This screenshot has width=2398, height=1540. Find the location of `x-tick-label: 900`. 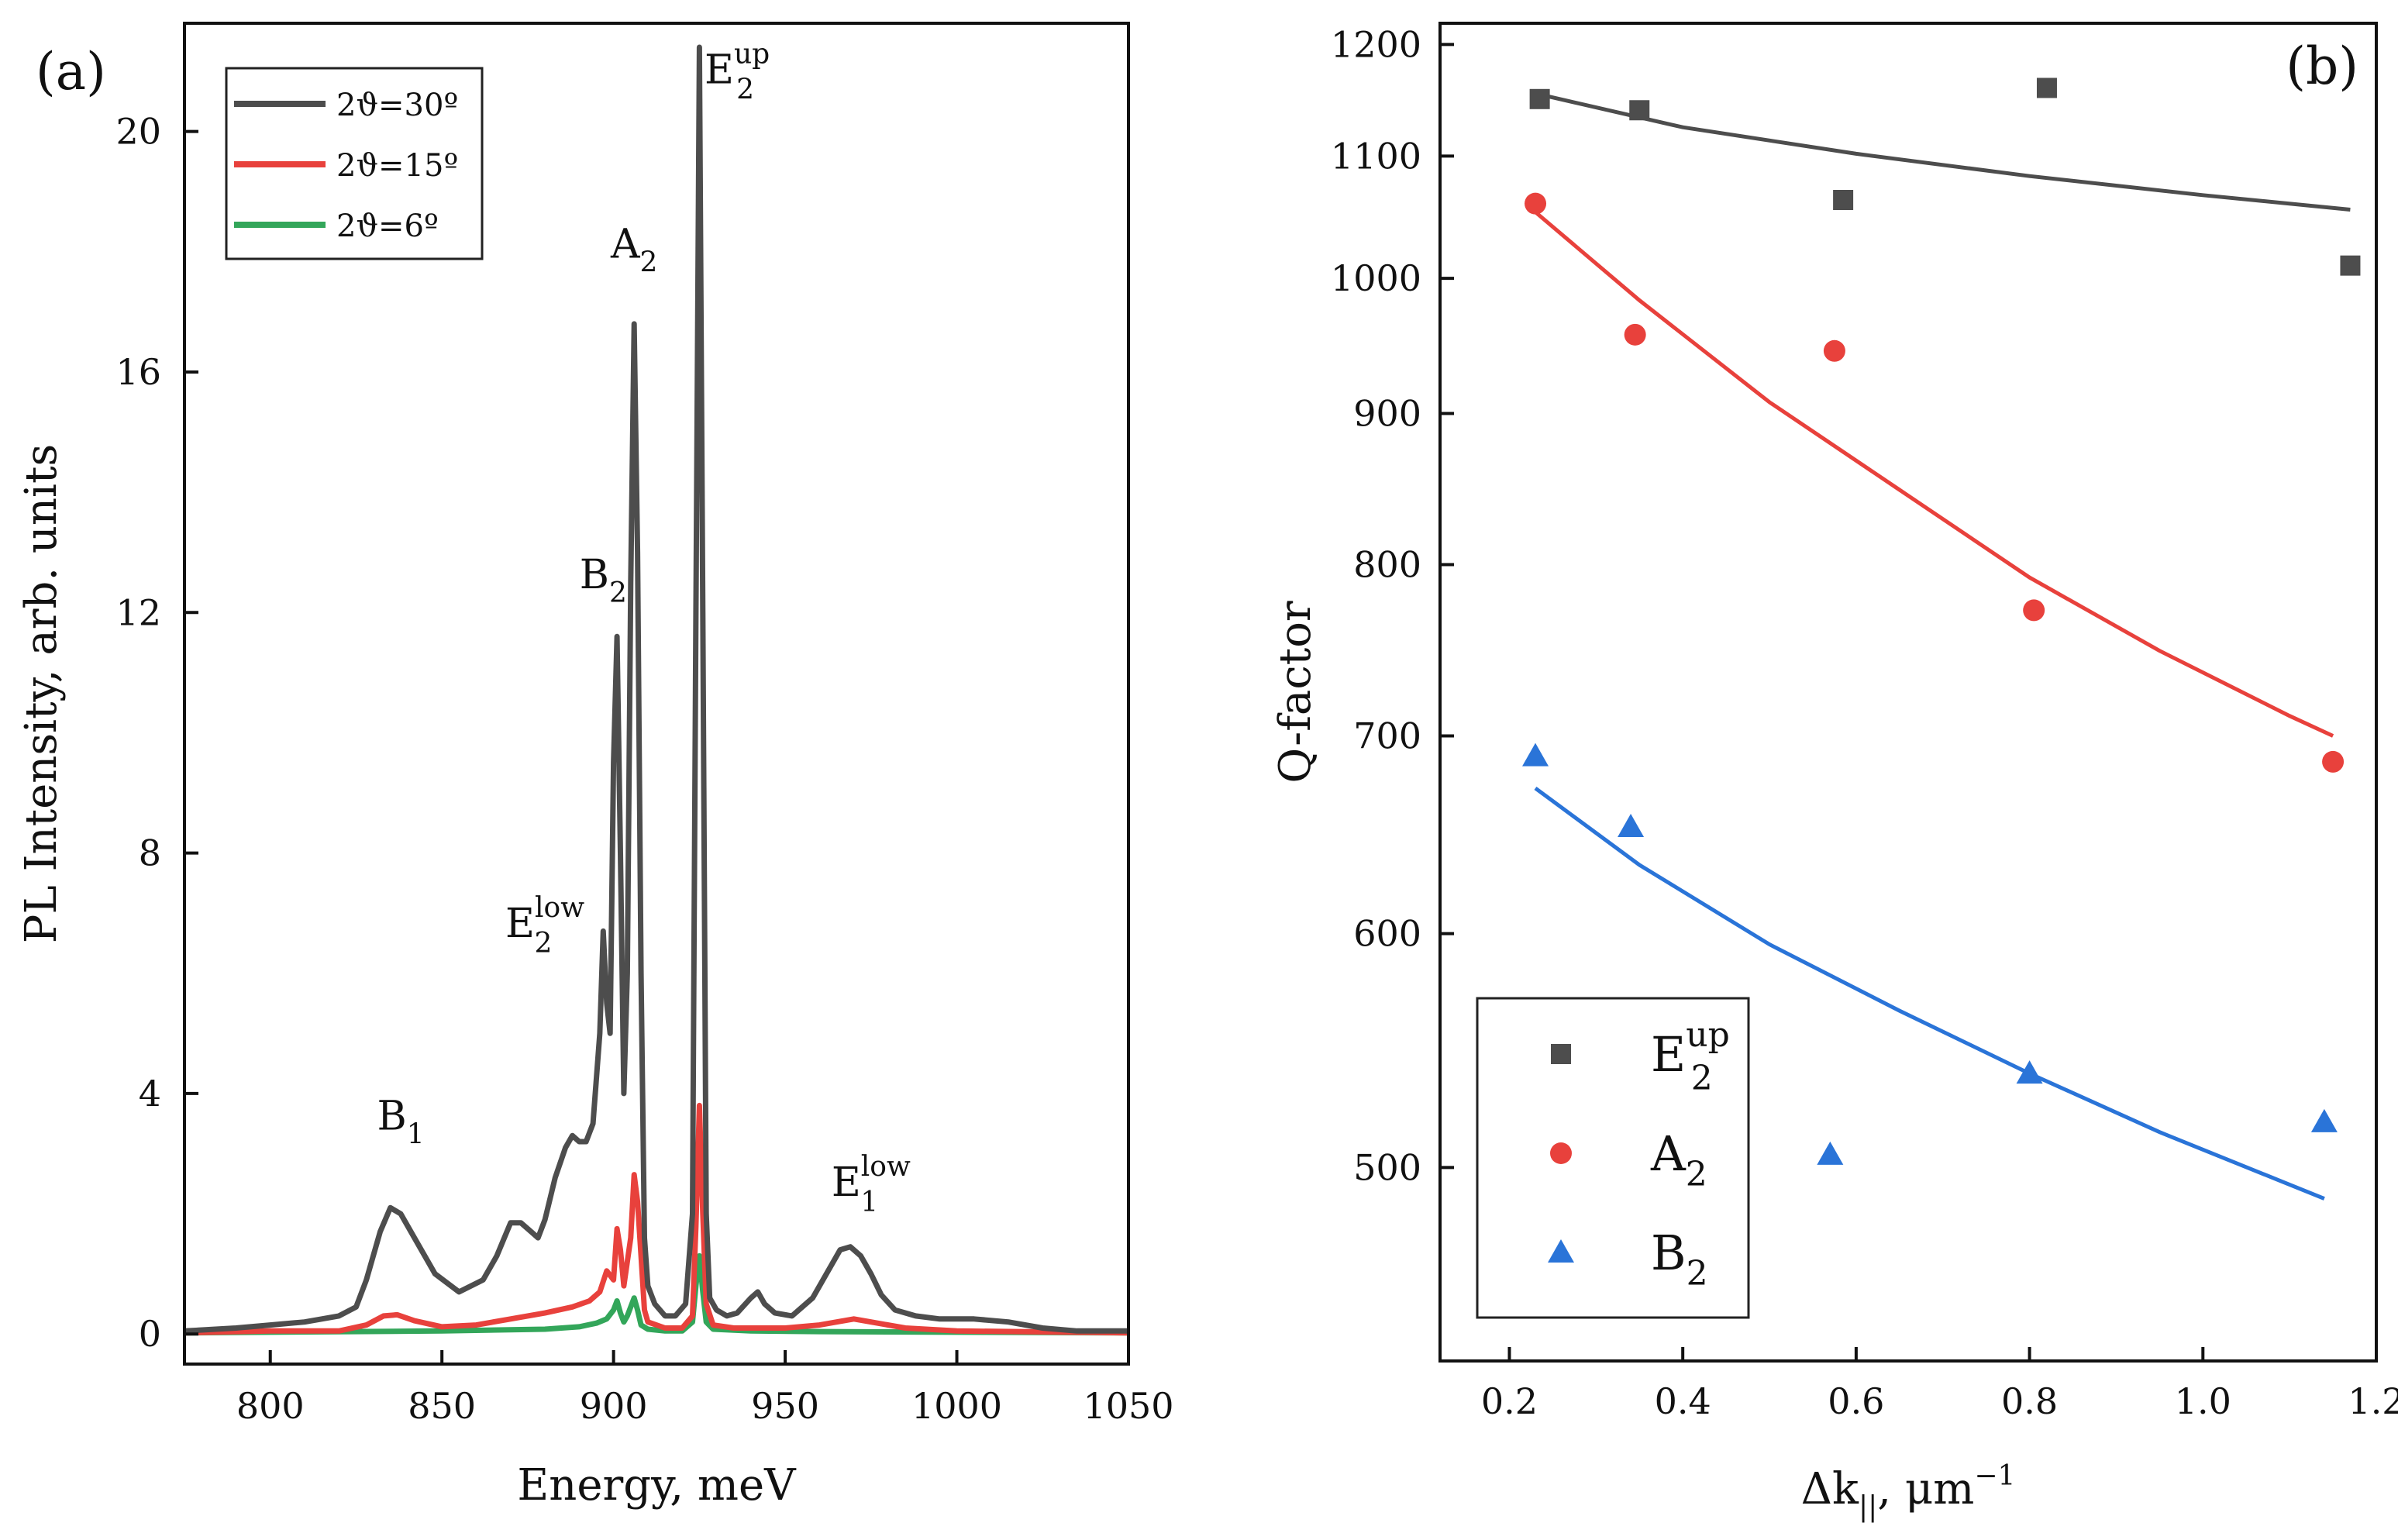

x-tick-label: 900 is located at coordinates (614, 1406).